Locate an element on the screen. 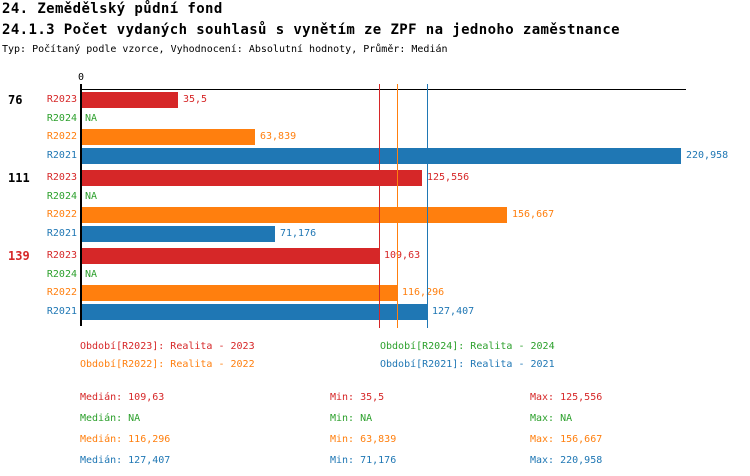 Image resolution: width=750 pixels, height=476 pixels. legend-item-r2023: Období[R2023]: Realita - 2023 is located at coordinates (167, 346).